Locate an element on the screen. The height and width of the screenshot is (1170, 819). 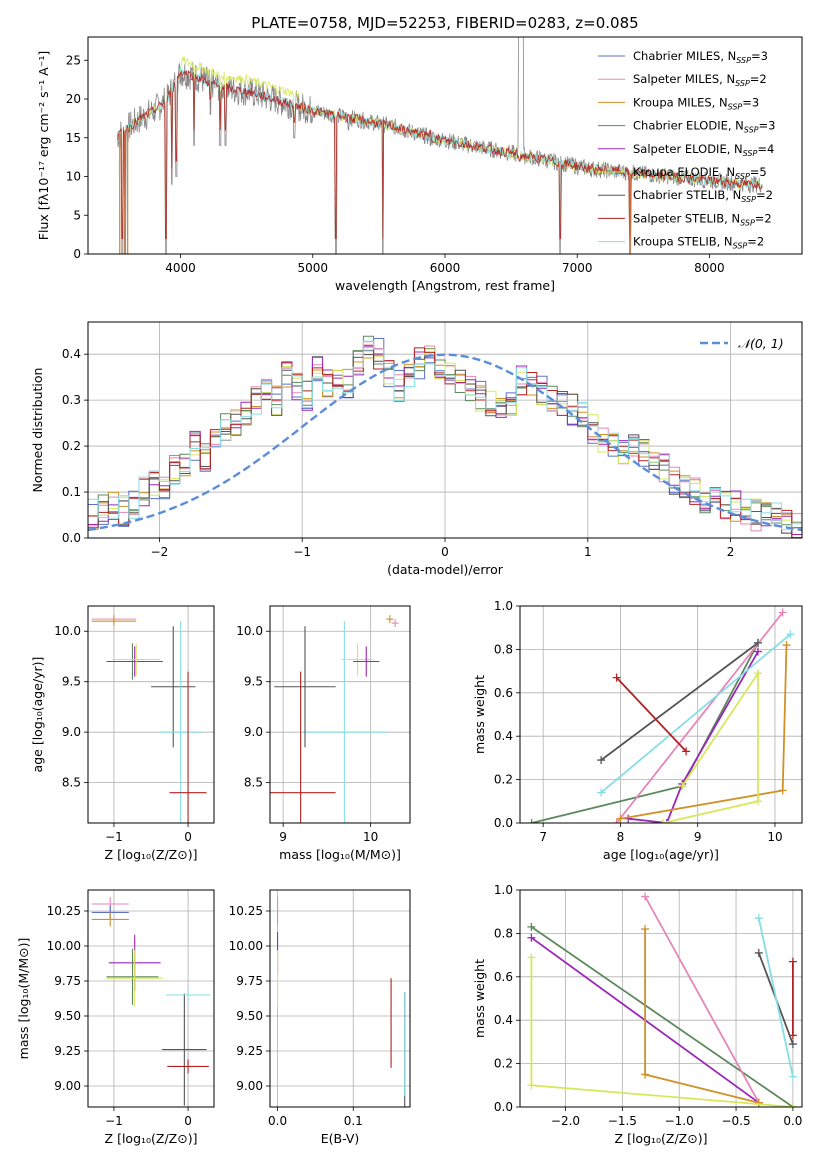
errorbar-plot-mass-vs-Z is located at coordinates (151, 1001).